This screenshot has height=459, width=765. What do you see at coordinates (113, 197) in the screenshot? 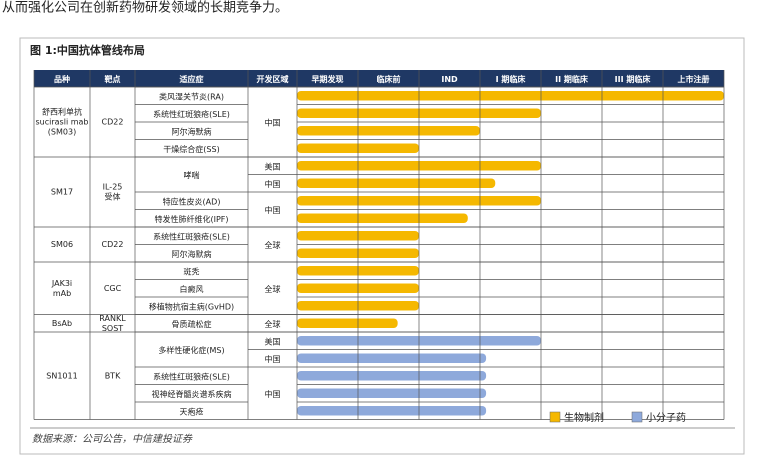
I see `cell-text: 受体` at bounding box center [113, 197].